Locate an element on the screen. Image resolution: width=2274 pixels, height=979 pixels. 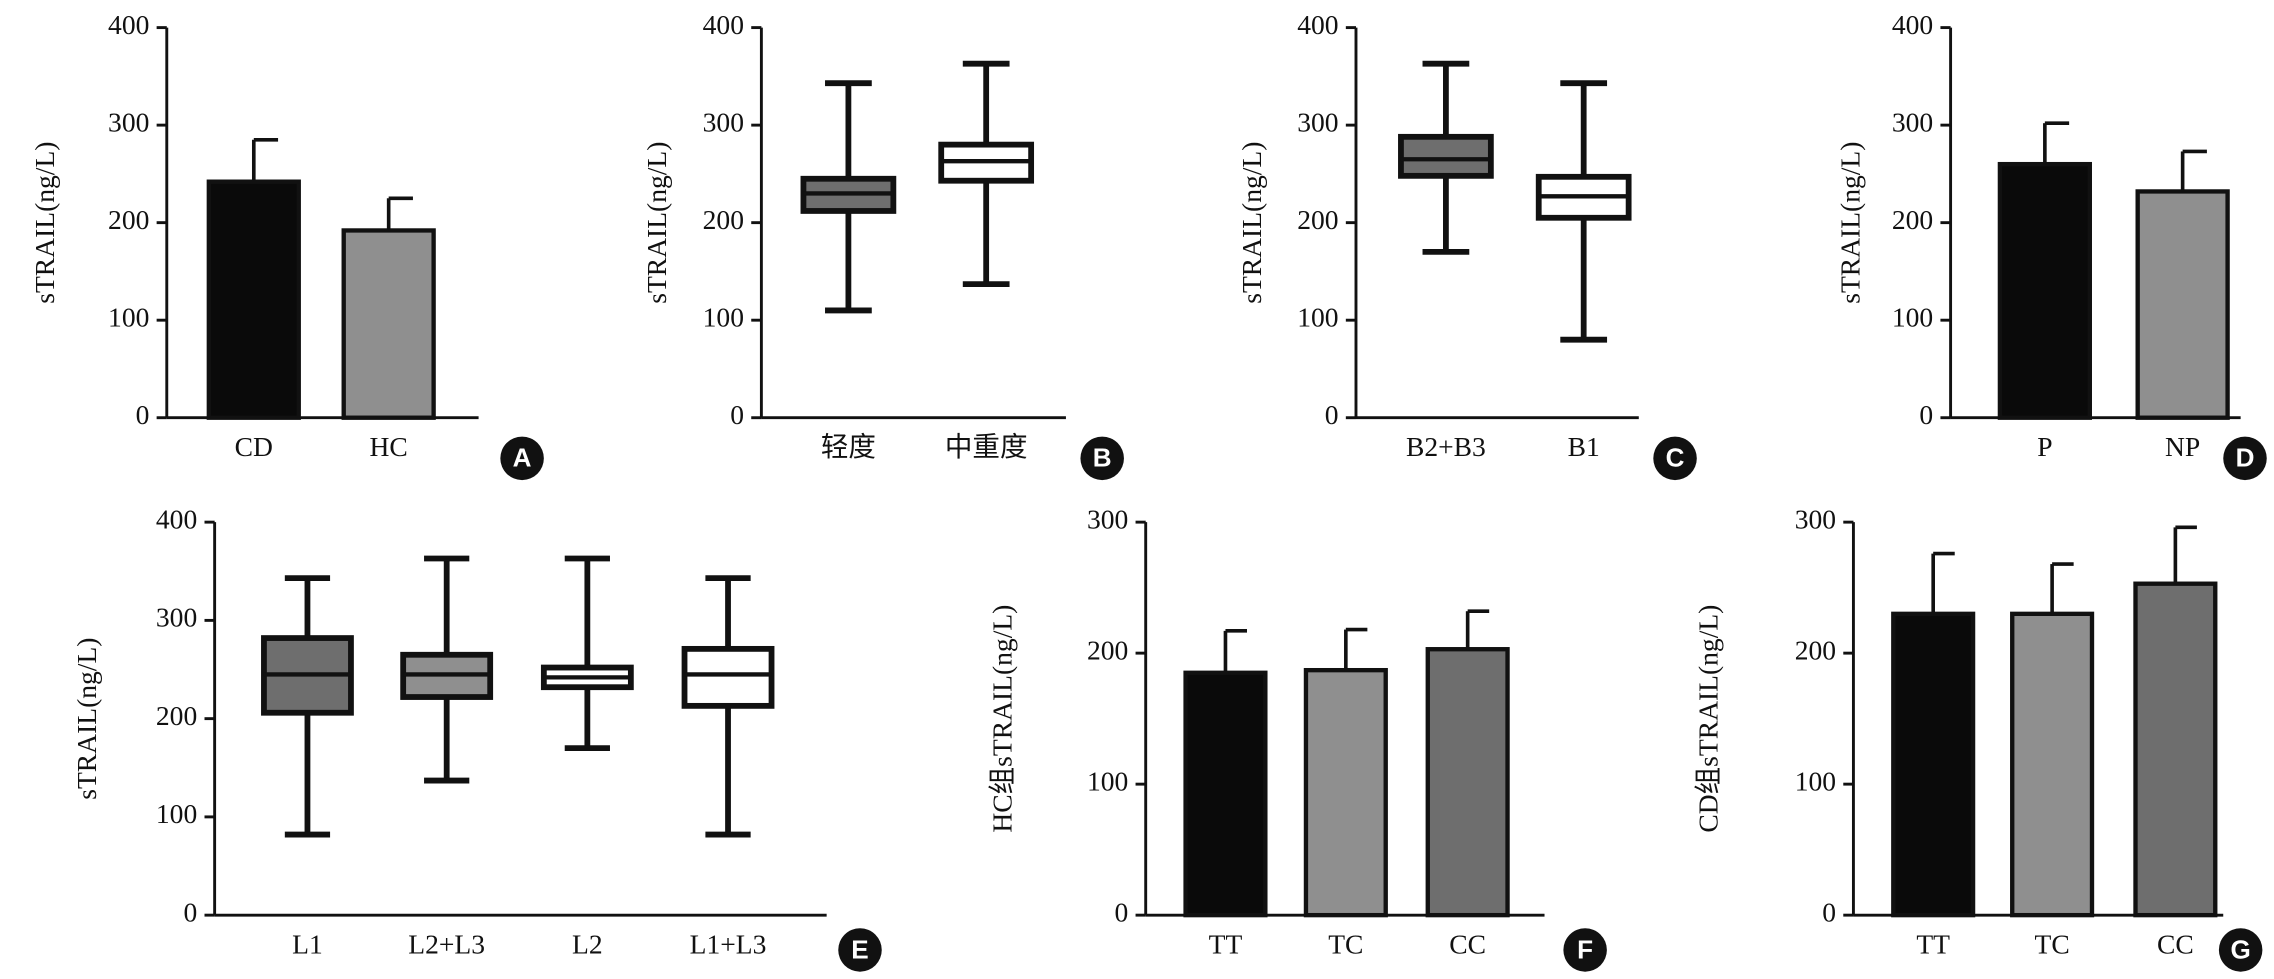
x-tick-label: B2+B3 is located at coordinates (1446, 446).